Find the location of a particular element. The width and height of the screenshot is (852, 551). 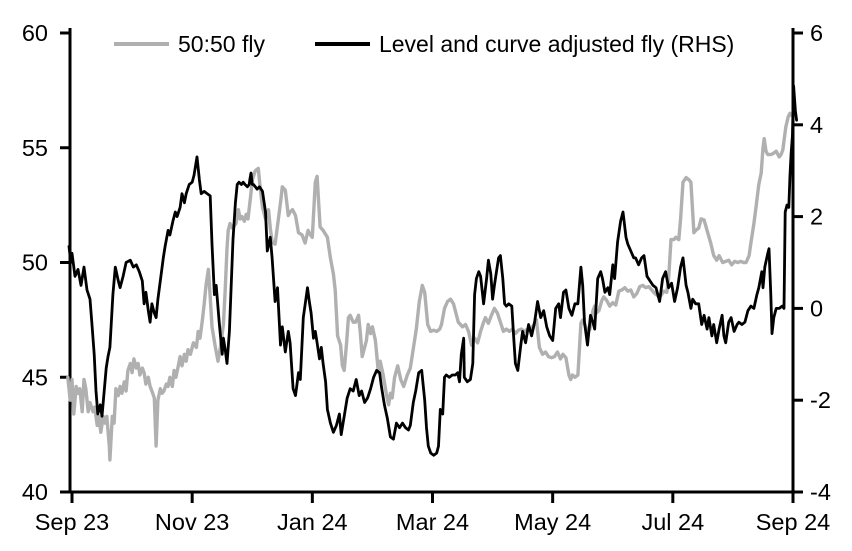

left-tick-label: 45 is located at coordinates (35, 377).